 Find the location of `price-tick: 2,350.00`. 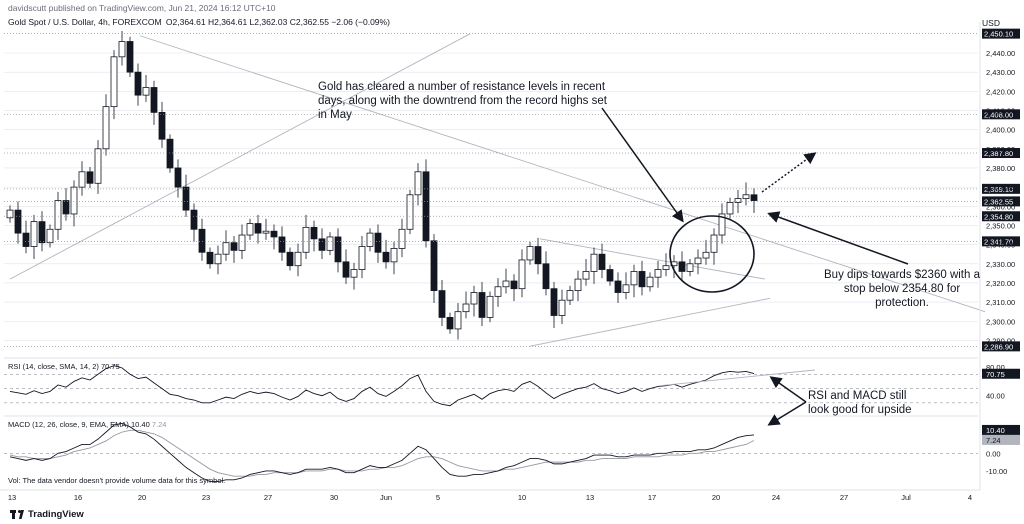

price-tick: 2,350.00 is located at coordinates (1000, 225).